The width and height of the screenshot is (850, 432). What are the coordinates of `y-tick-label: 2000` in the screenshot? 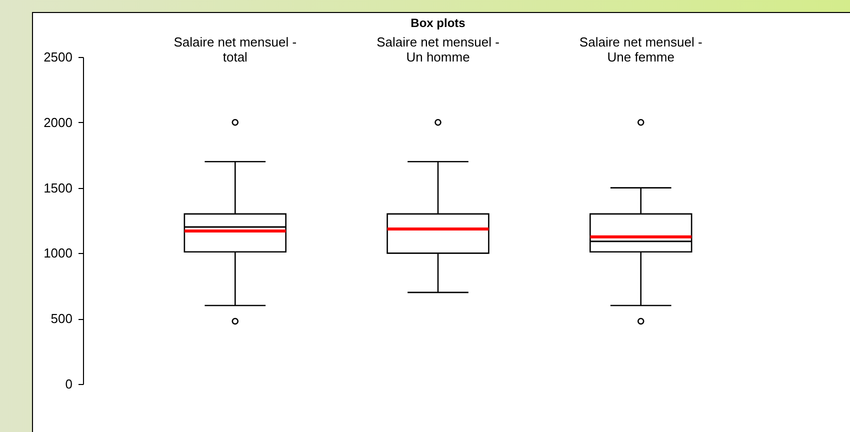 It's located at (58, 122).